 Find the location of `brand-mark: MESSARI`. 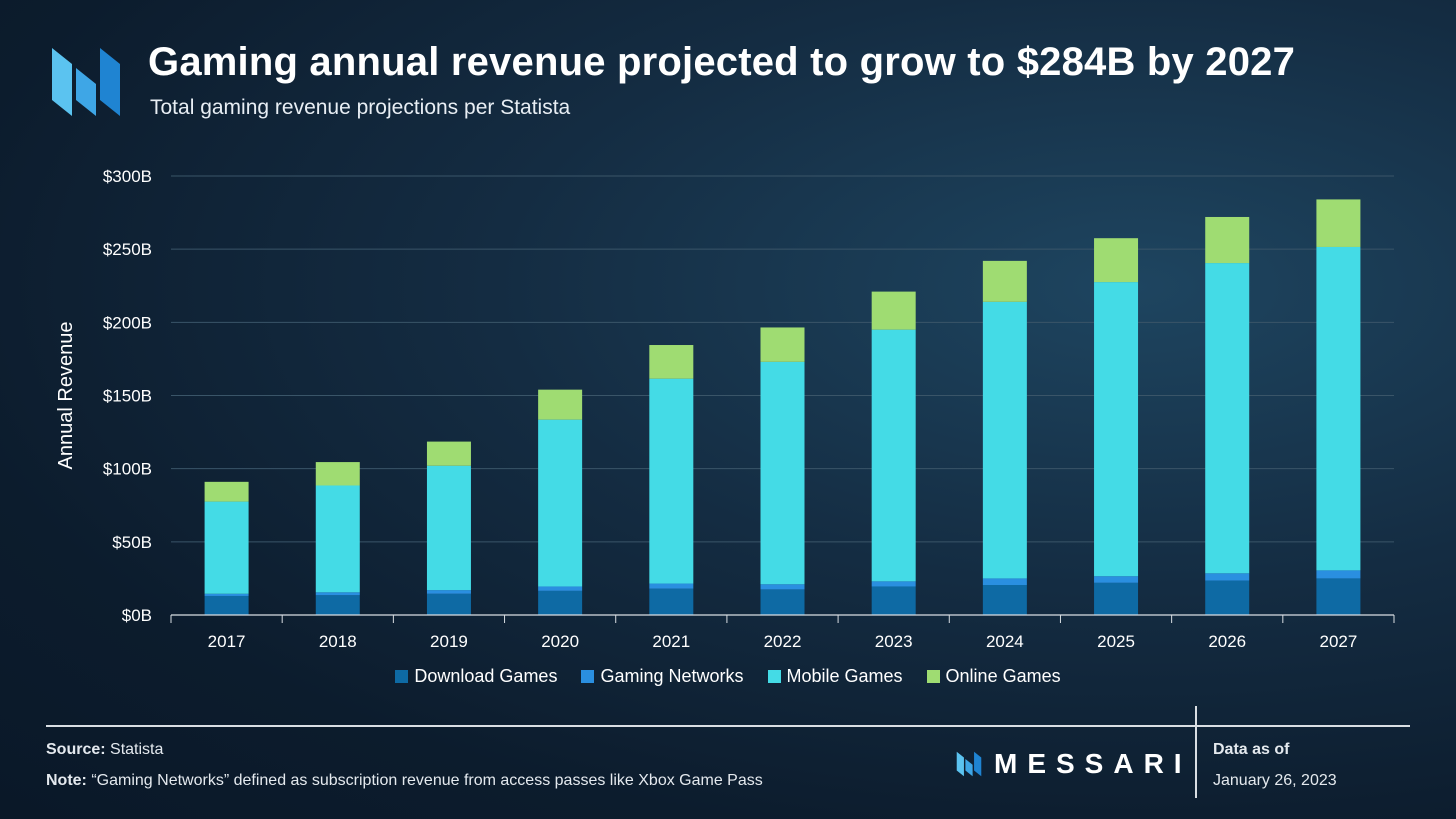

brand-mark: MESSARI is located at coordinates (1074, 764).